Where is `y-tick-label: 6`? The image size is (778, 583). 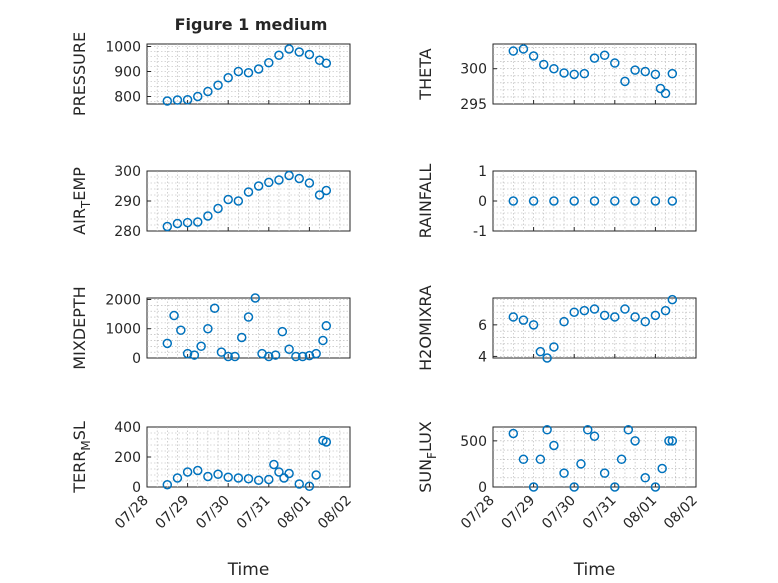 y-tick-label: 6 is located at coordinates (482, 326).